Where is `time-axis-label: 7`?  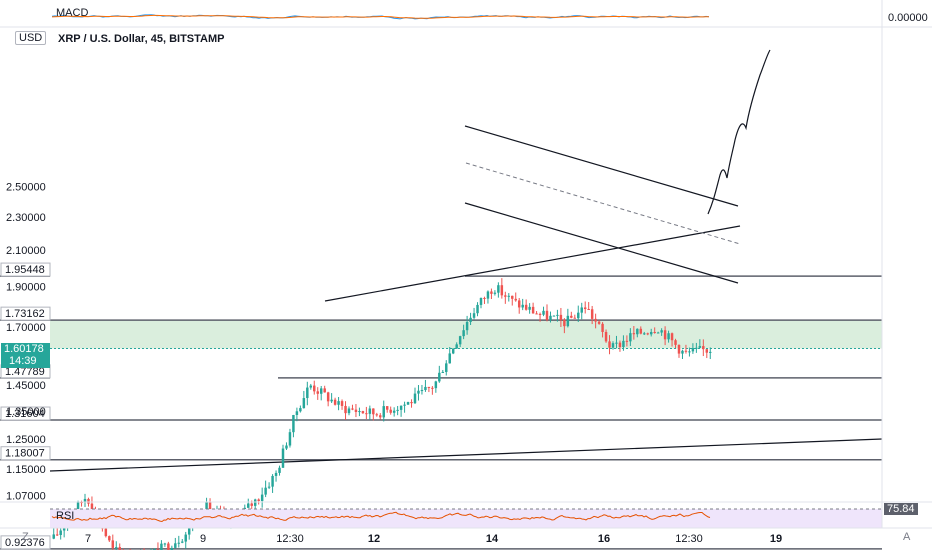 time-axis-label: 7 is located at coordinates (88, 539).